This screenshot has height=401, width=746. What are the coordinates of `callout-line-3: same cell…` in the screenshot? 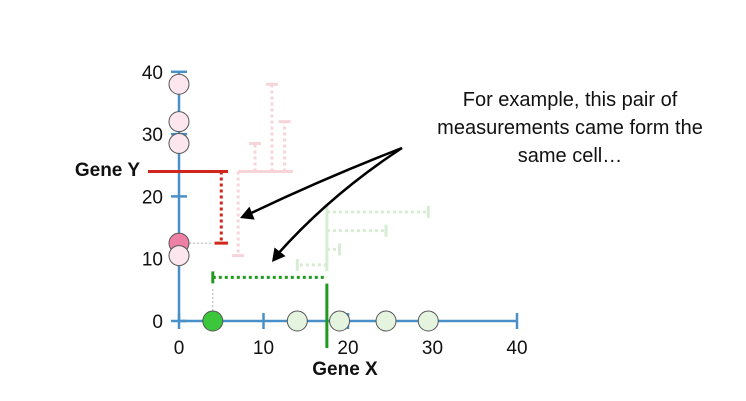 It's located at (570, 156).